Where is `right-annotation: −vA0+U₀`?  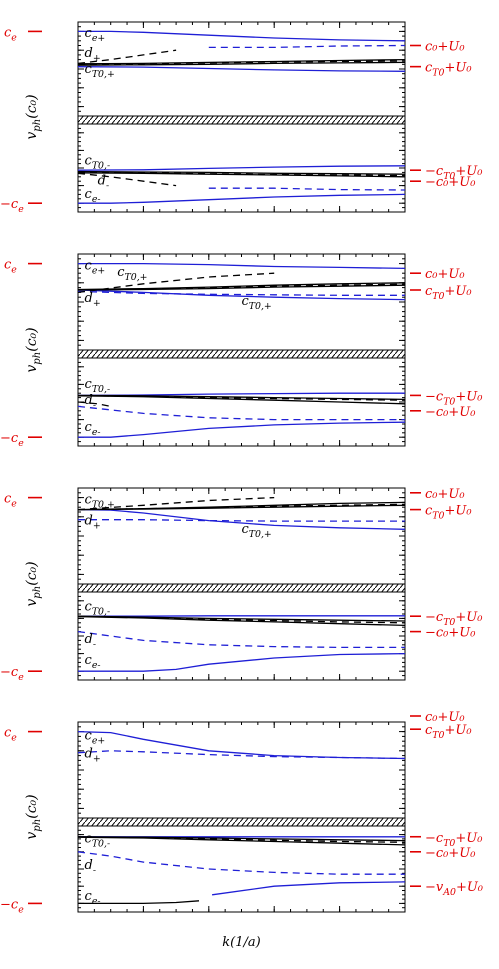
right-annotation: −vA0+U₀ is located at coordinates (454, 889).